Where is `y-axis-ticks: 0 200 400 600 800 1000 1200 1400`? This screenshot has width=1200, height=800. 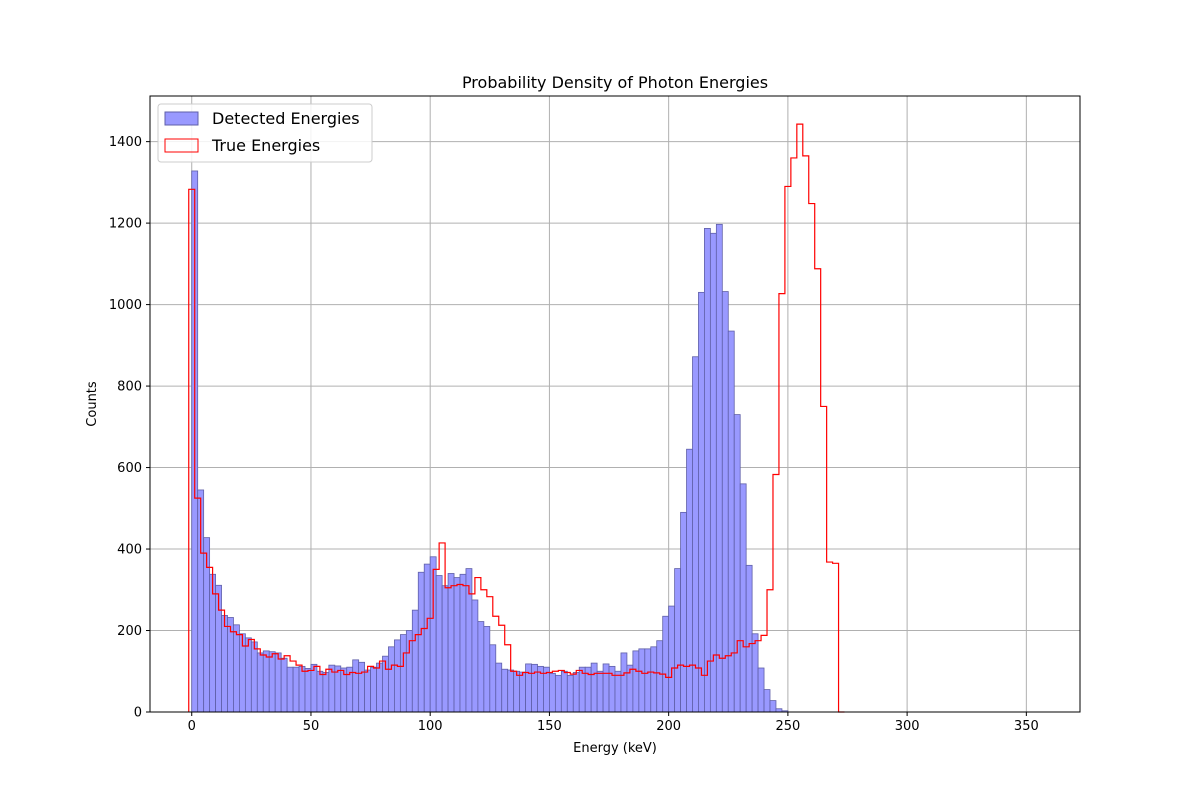
y-axis-ticks: 0 200 400 600 800 1000 1200 1400 is located at coordinates (129, 428).